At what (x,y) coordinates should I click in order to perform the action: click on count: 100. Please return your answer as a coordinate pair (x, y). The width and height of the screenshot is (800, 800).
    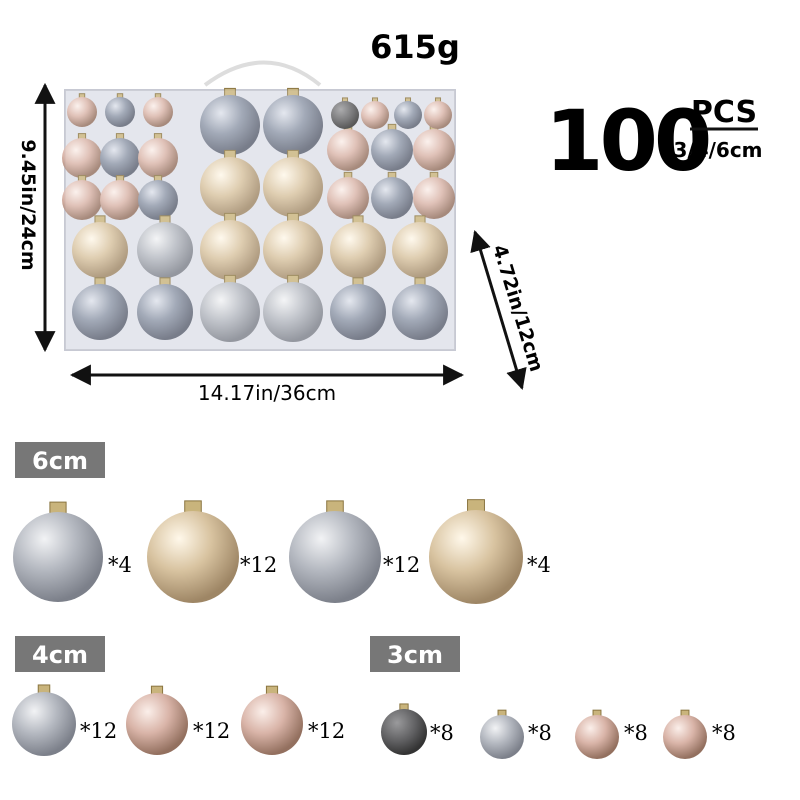
    Looking at the image, I should click on (627, 141).